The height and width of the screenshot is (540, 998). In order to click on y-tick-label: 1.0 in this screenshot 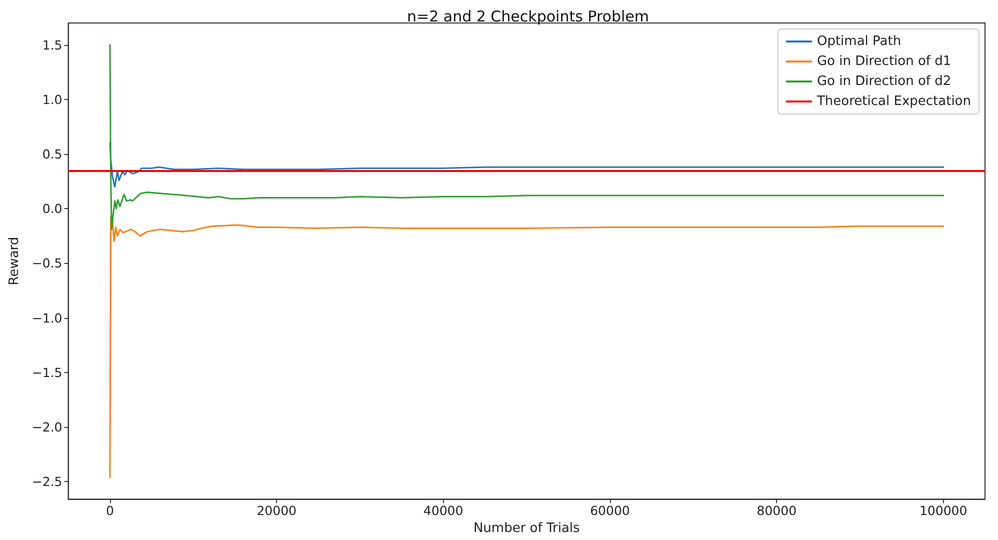, I will do `click(52, 99)`.